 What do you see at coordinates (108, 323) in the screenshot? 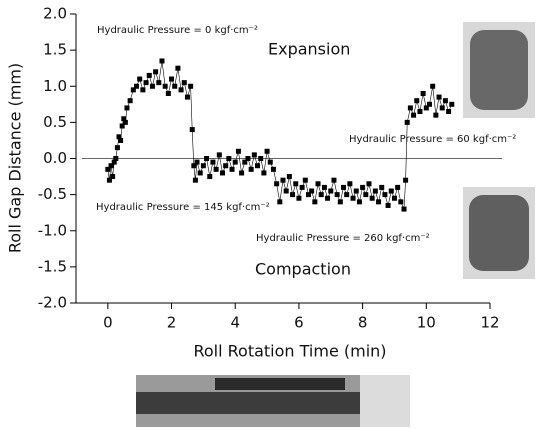
I see `x-tick-label: 0` at bounding box center [108, 323].